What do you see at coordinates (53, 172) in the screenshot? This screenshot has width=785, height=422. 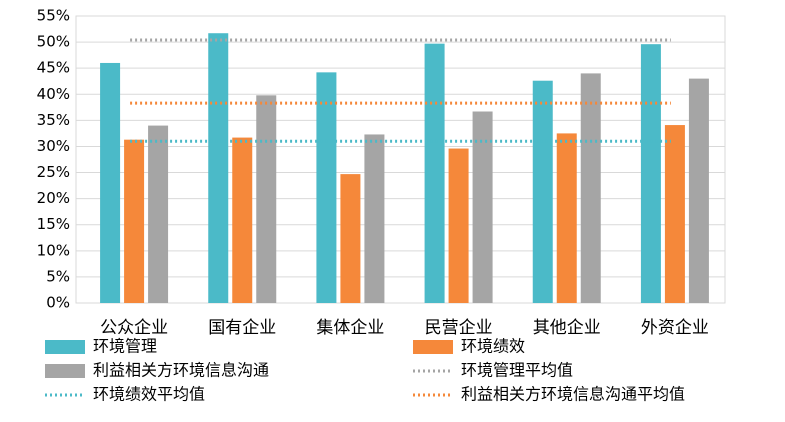 I see `y-tick-label: 25%` at bounding box center [53, 172].